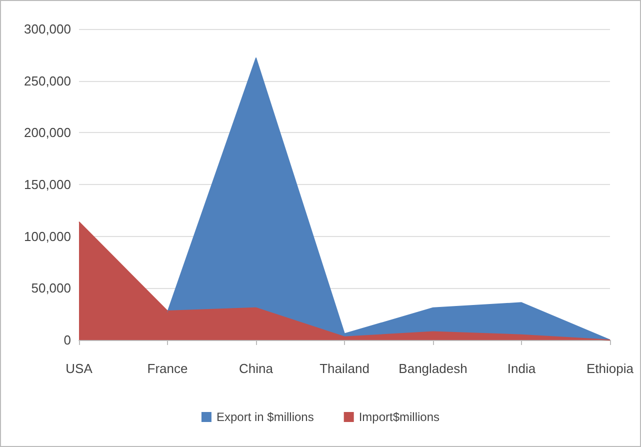 This screenshot has height=447, width=641. I want to click on x-tick-label: India, so click(521, 368).